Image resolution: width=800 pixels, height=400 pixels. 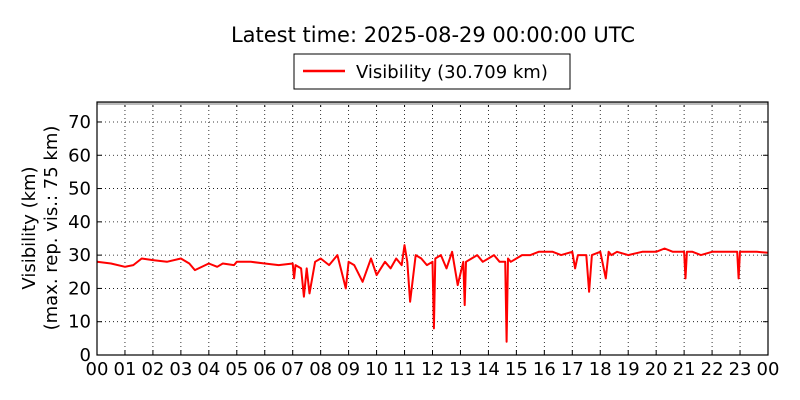 I want to click on x-tick-label: 21, so click(x=684, y=369).